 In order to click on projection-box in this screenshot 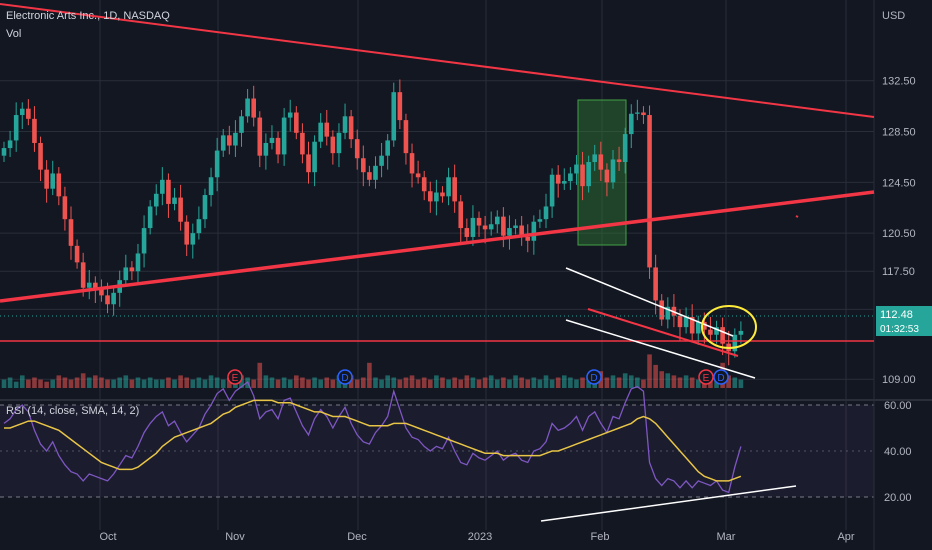, I will do `click(602, 172)`.